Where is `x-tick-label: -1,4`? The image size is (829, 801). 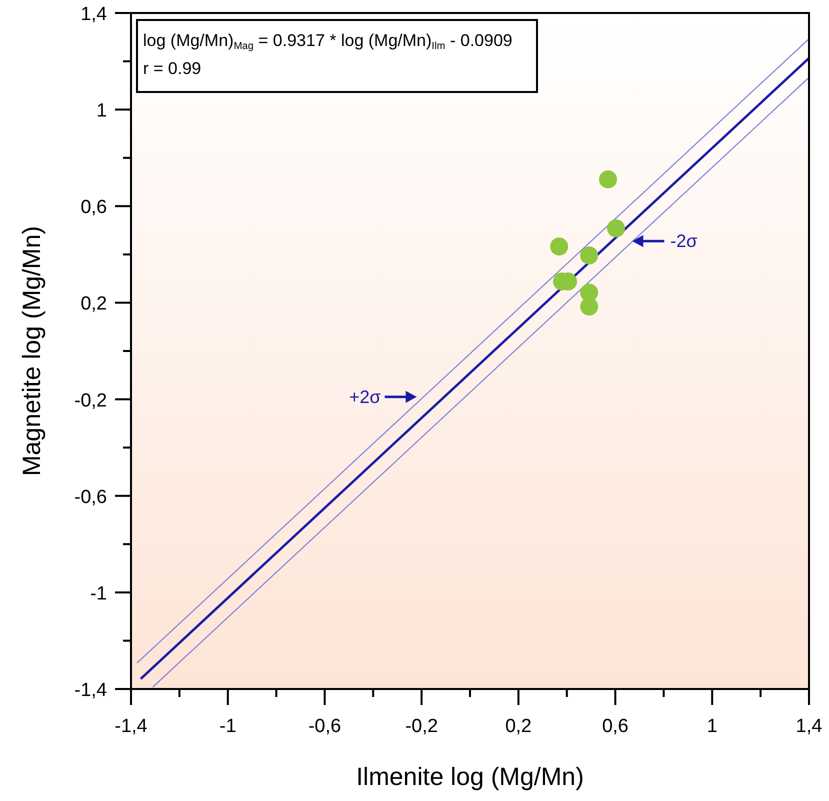
x-tick-label: -1,4 is located at coordinates (131, 726).